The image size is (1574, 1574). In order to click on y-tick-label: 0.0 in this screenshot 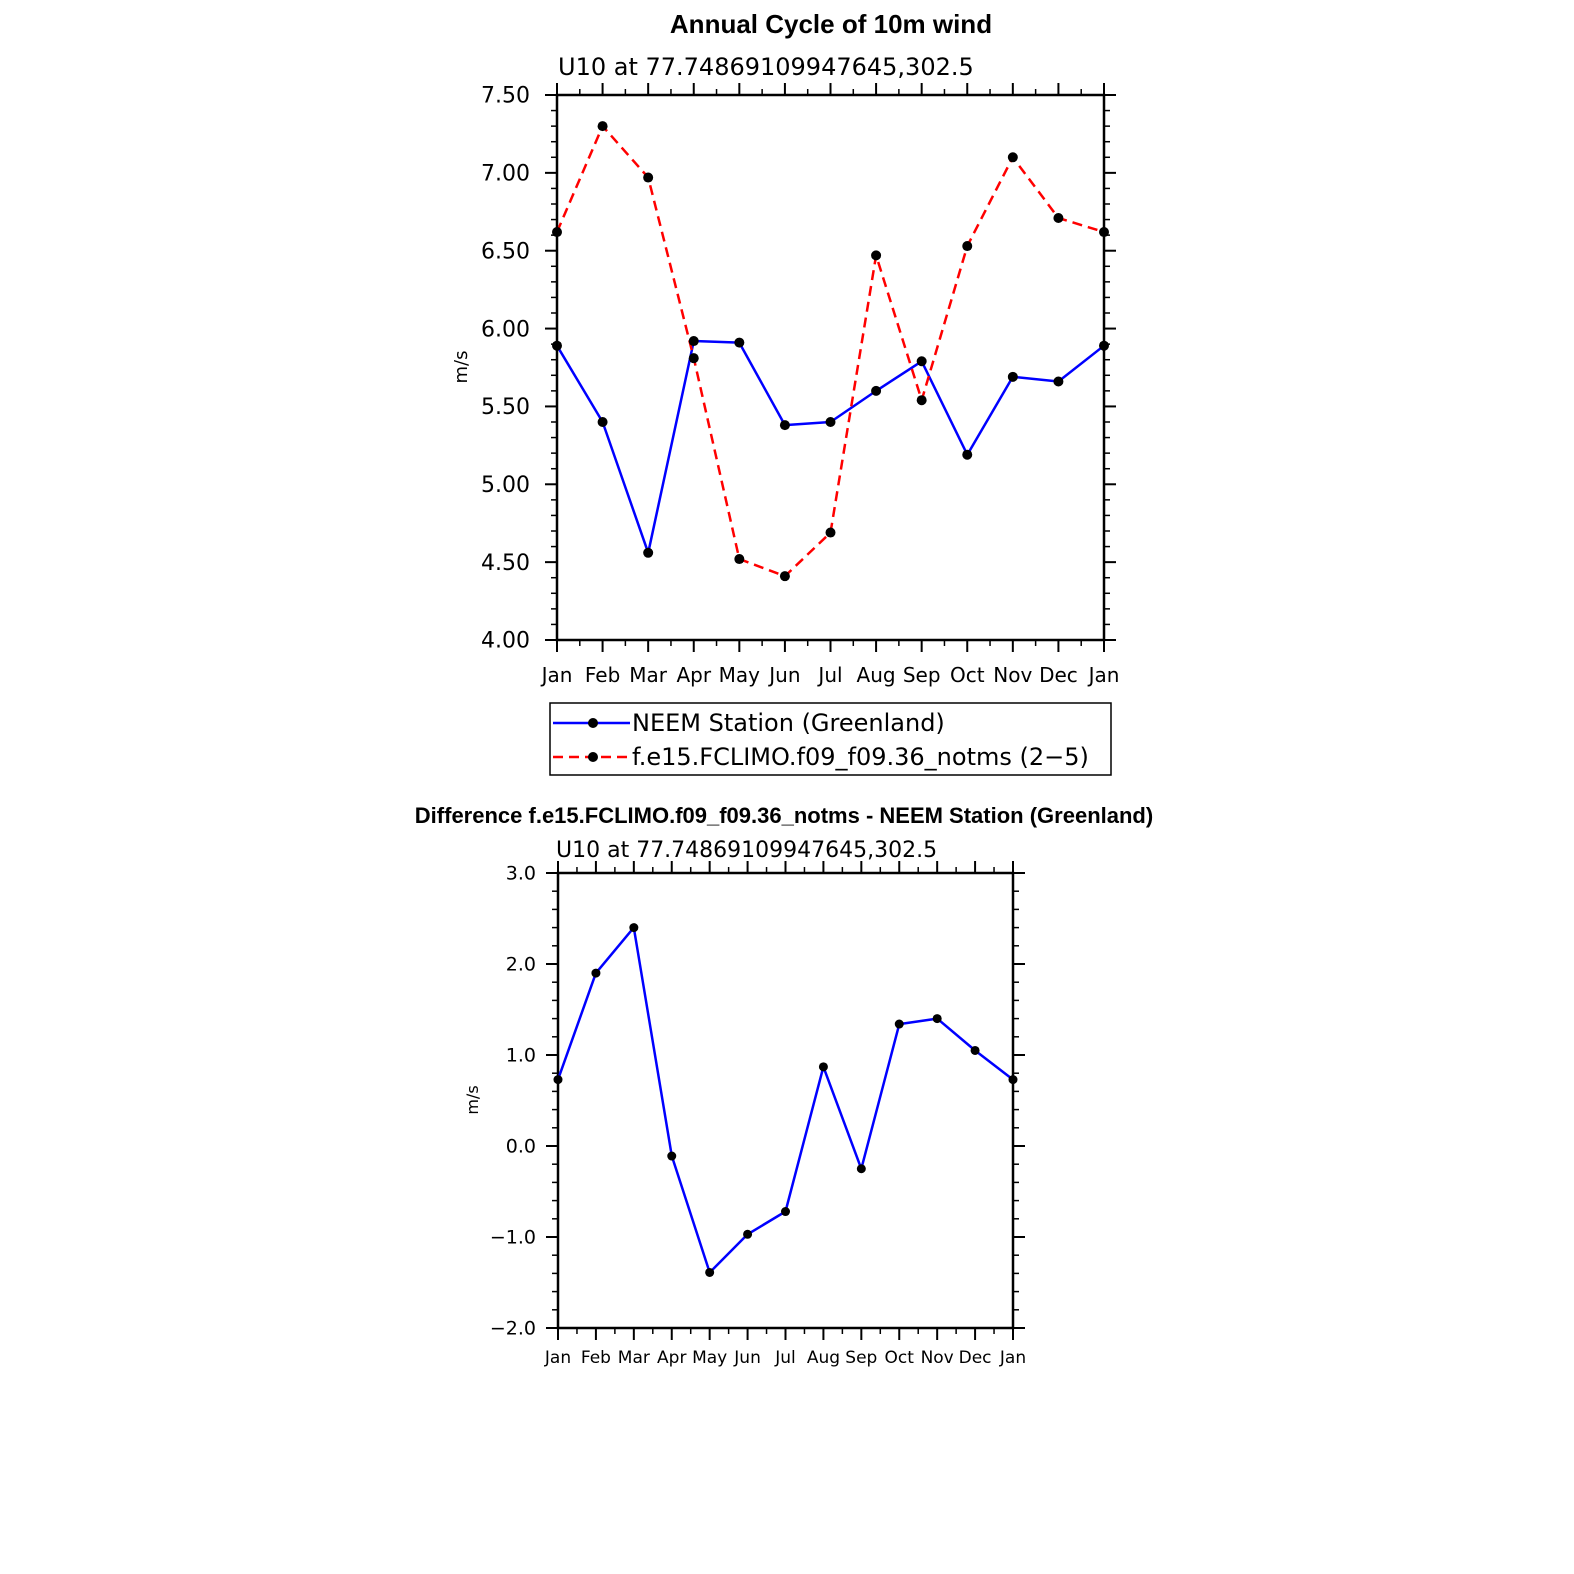, I will do `click(521, 1147)`.